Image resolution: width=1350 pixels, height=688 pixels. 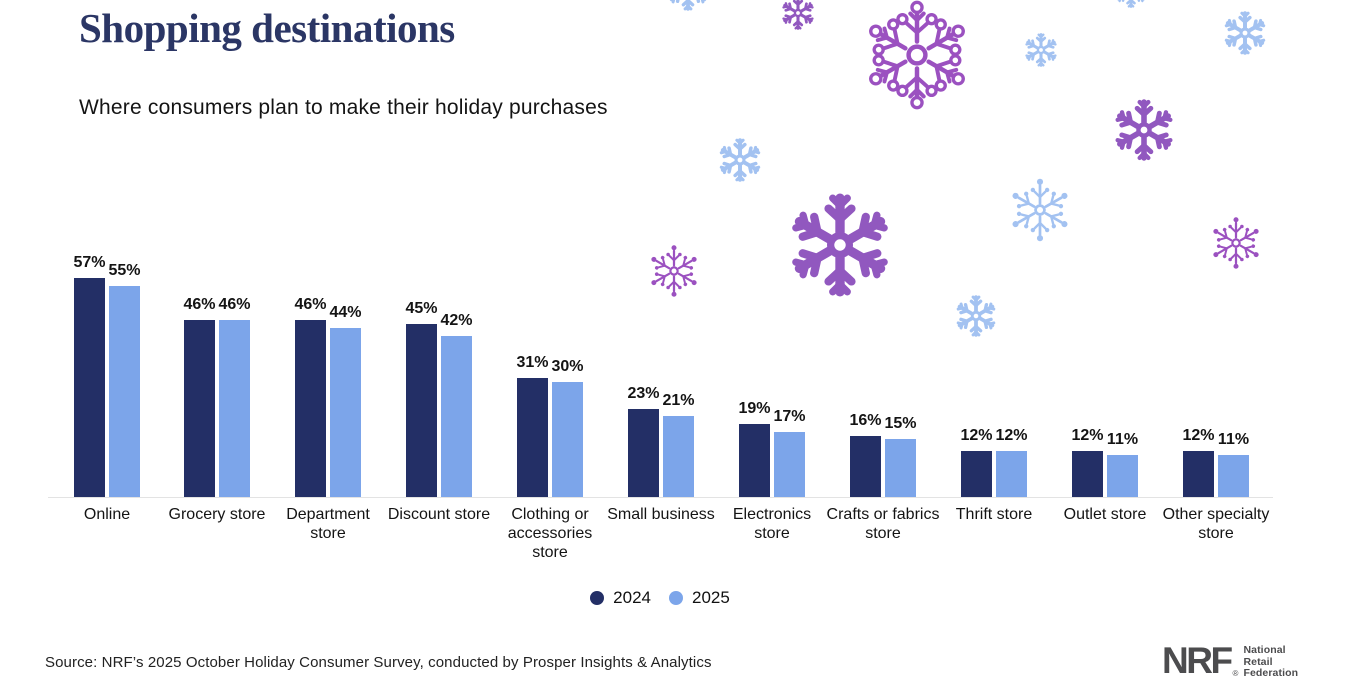 I want to click on nrf-logo-line: National, so click(x=1264, y=650).